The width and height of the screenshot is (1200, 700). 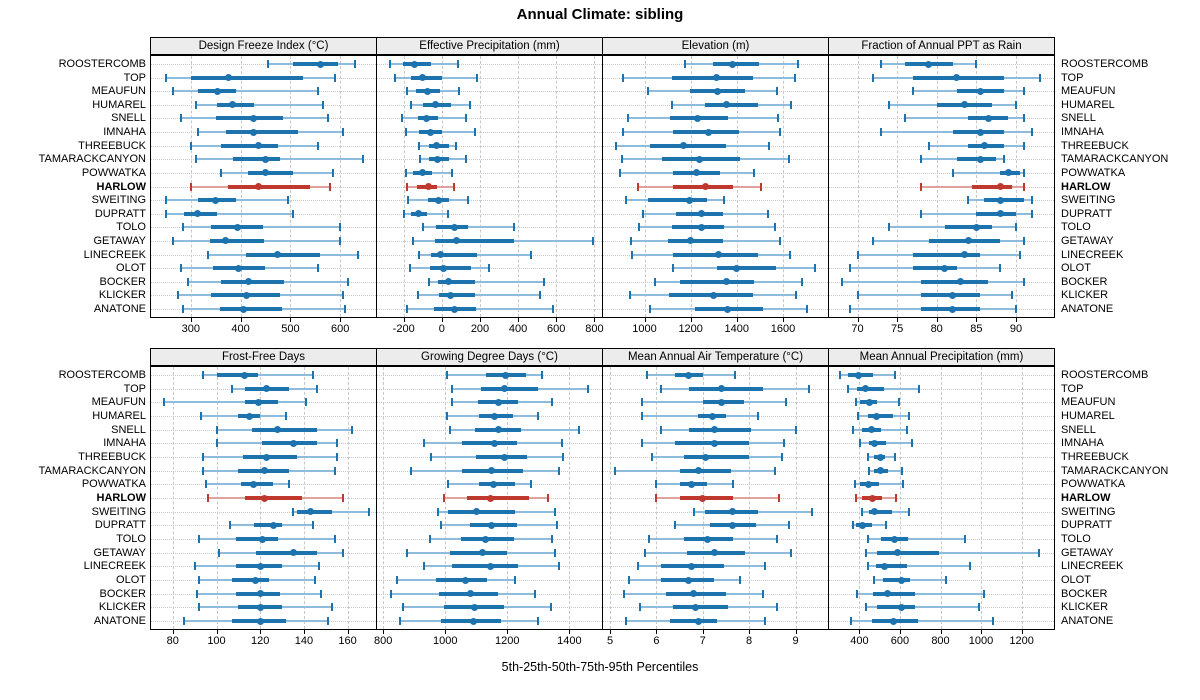 What do you see at coordinates (383, 641) in the screenshot?
I see `axis-tick-label: 800` at bounding box center [383, 641].